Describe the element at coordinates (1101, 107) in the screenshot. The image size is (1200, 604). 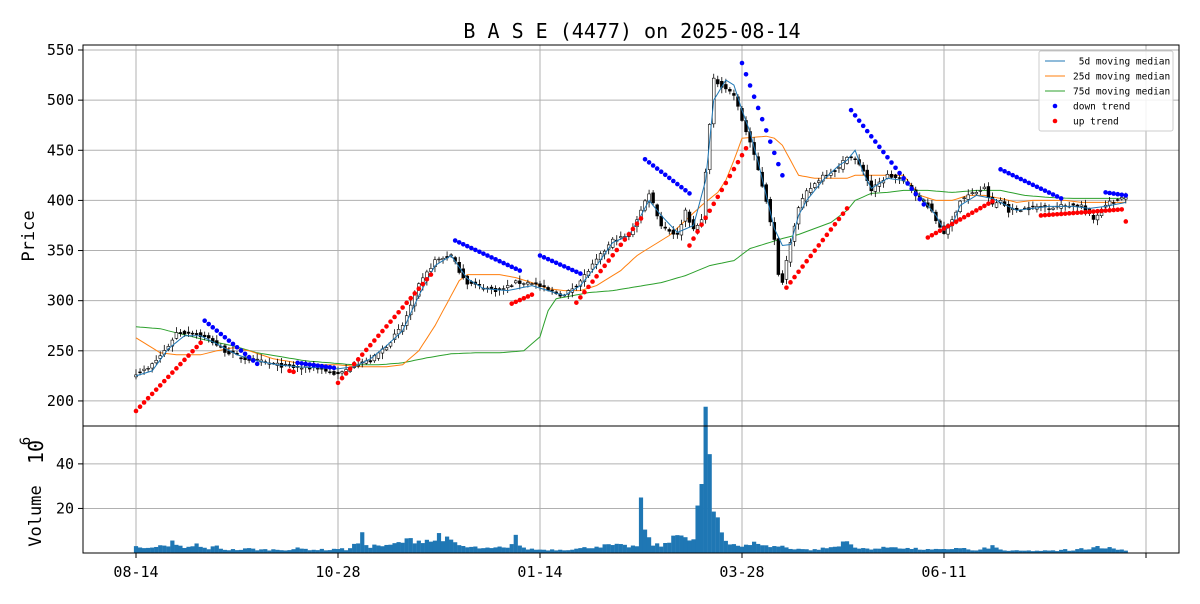
I see `legend-label: down trend` at that location.